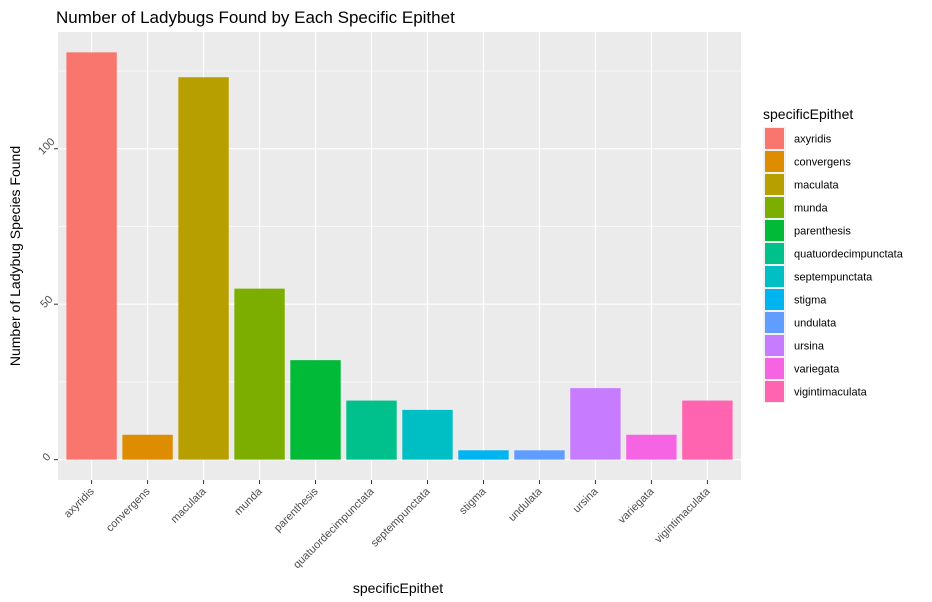  I want to click on bar-maculata, so click(203, 268).